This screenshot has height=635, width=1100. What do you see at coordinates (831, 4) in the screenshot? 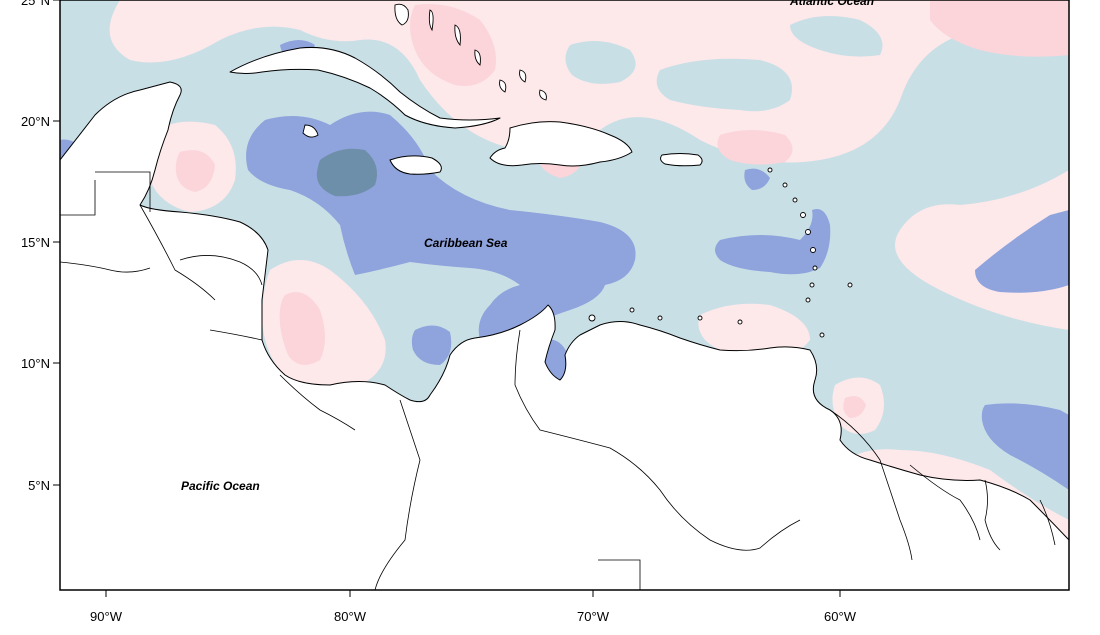
I see `atlantic-ocean-label: Atlantic Ocean` at bounding box center [831, 4].